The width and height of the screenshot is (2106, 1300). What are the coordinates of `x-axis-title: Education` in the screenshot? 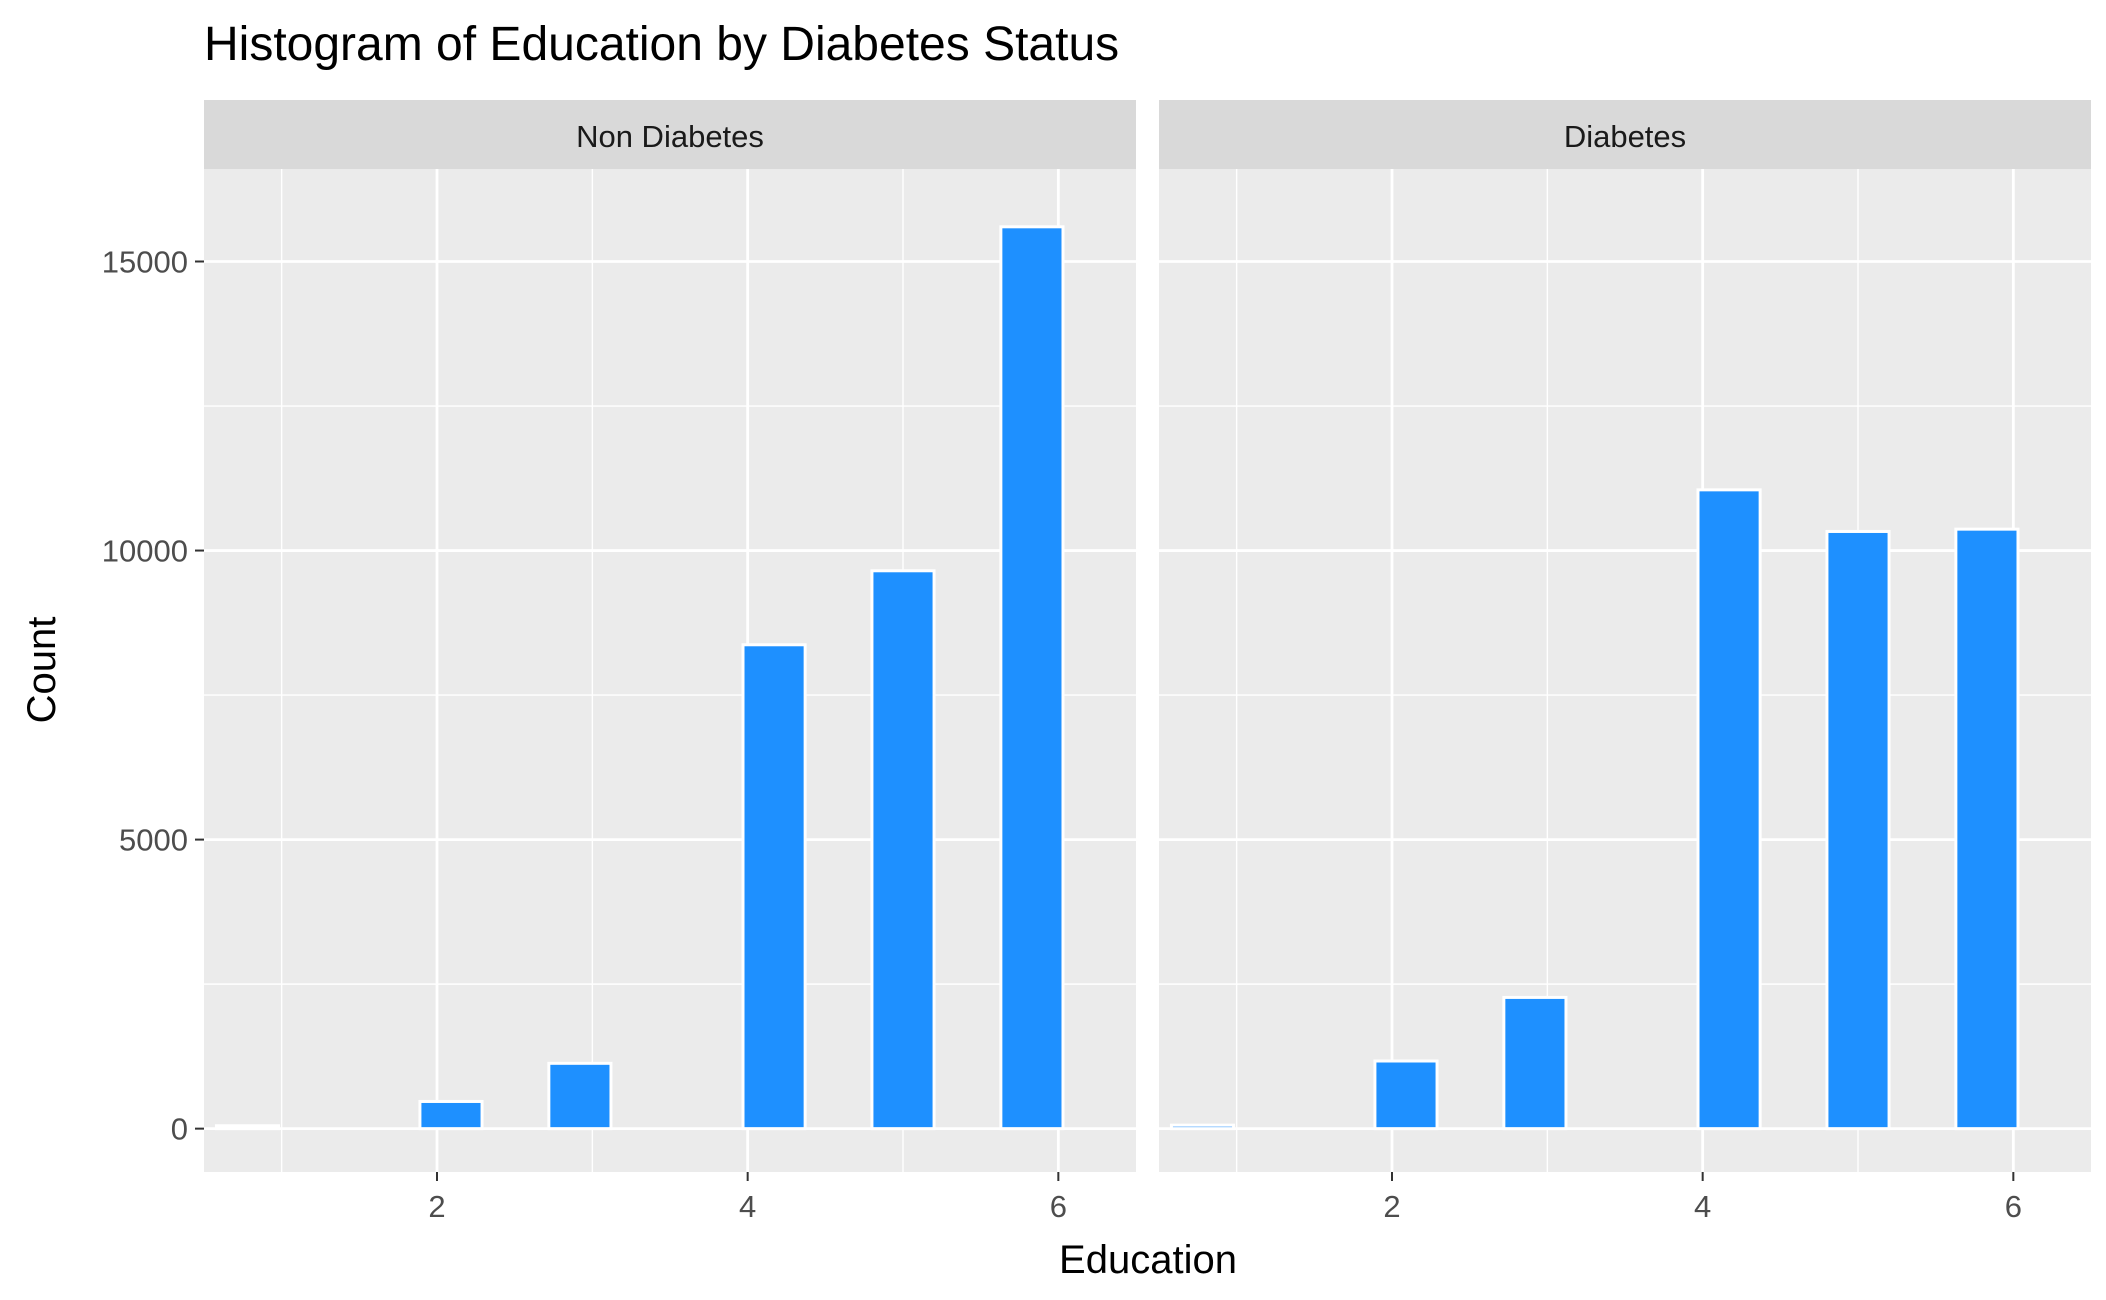 It's located at (1148, 1260).